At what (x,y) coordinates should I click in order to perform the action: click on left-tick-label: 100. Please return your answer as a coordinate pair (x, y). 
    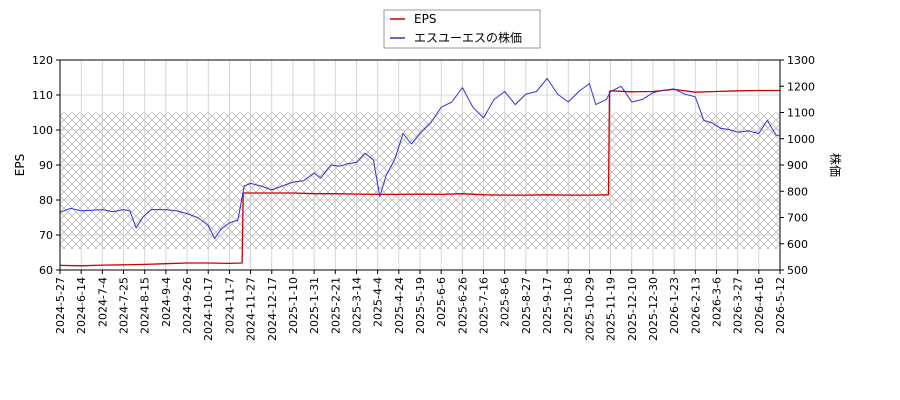
    Looking at the image, I should click on (42, 130).